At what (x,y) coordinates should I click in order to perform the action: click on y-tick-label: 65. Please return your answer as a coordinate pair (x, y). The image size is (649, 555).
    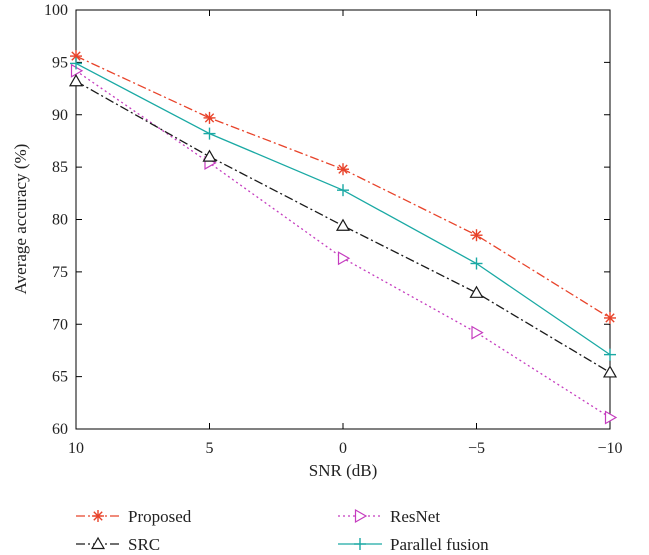
    Looking at the image, I should click on (60, 377).